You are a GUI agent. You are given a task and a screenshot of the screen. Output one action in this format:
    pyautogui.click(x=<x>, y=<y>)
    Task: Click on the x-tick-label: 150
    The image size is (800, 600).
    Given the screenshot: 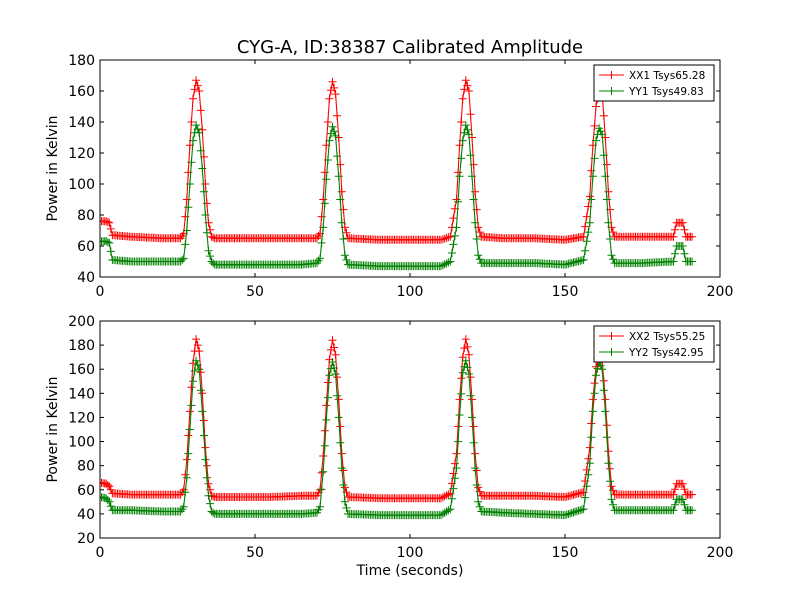 What is the action you would take?
    pyautogui.click(x=565, y=292)
    